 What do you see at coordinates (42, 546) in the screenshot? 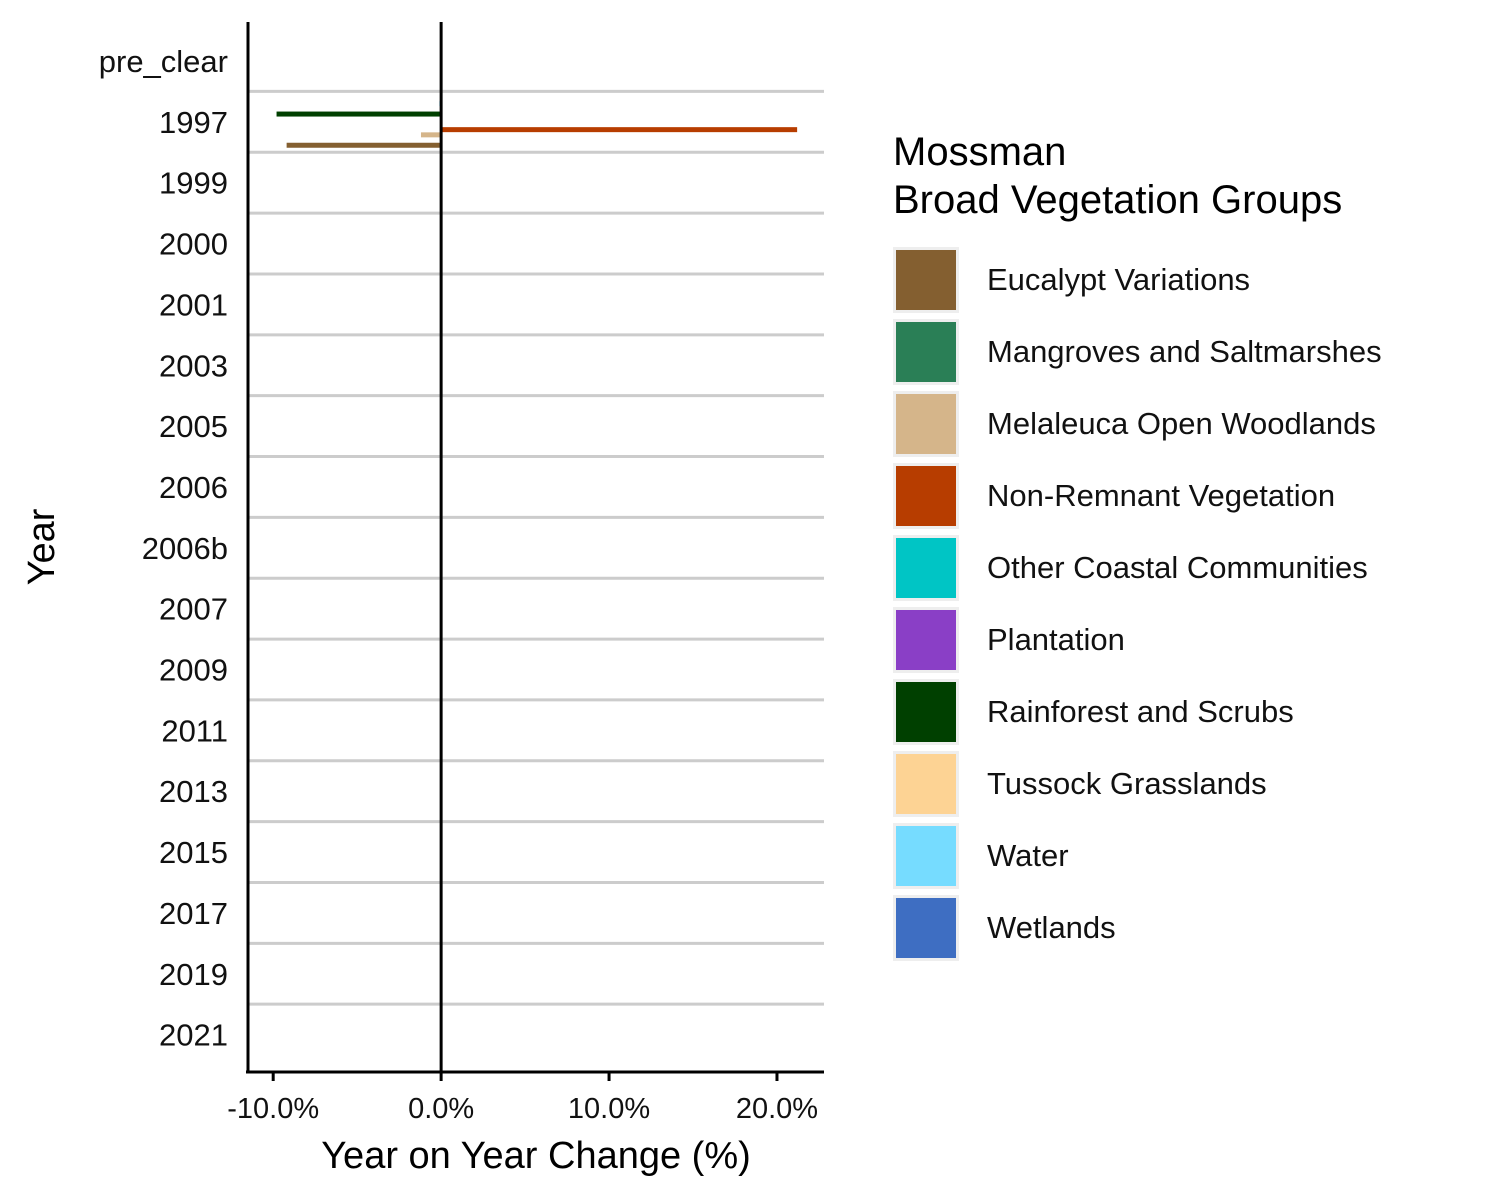
I see `y-axis-title: Year` at bounding box center [42, 546].